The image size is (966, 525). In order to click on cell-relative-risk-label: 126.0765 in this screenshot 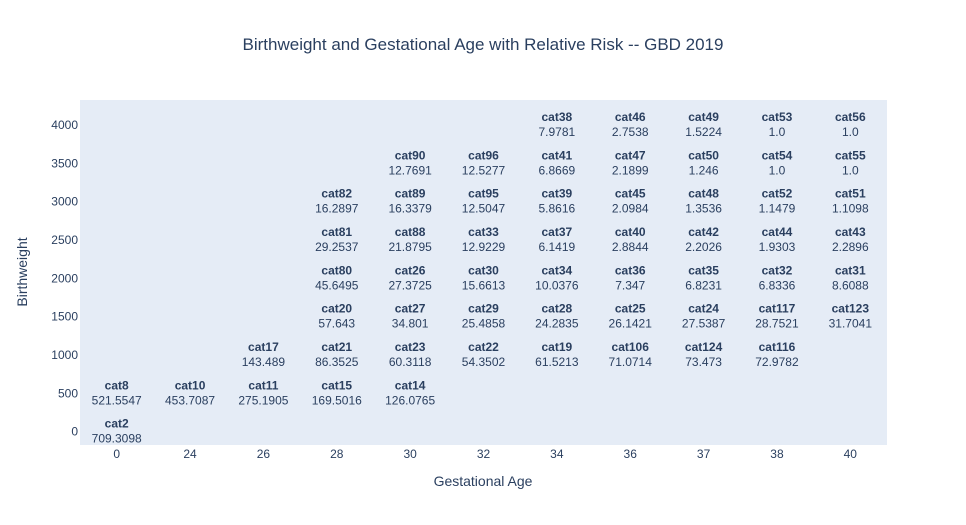, I will do `click(410, 400)`.